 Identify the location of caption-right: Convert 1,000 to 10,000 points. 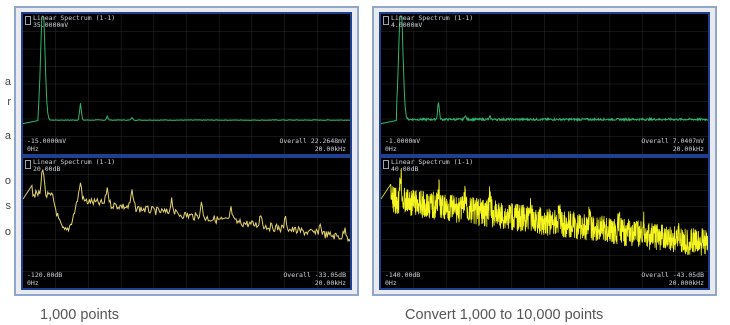
(504, 315).